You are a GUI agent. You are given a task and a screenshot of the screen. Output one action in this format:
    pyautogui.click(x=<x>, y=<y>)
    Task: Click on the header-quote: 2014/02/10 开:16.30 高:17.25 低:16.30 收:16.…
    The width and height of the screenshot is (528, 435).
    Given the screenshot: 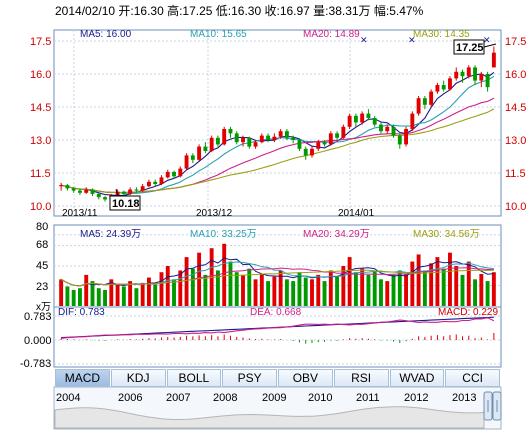 What is the action you would take?
    pyautogui.click(x=239, y=10)
    